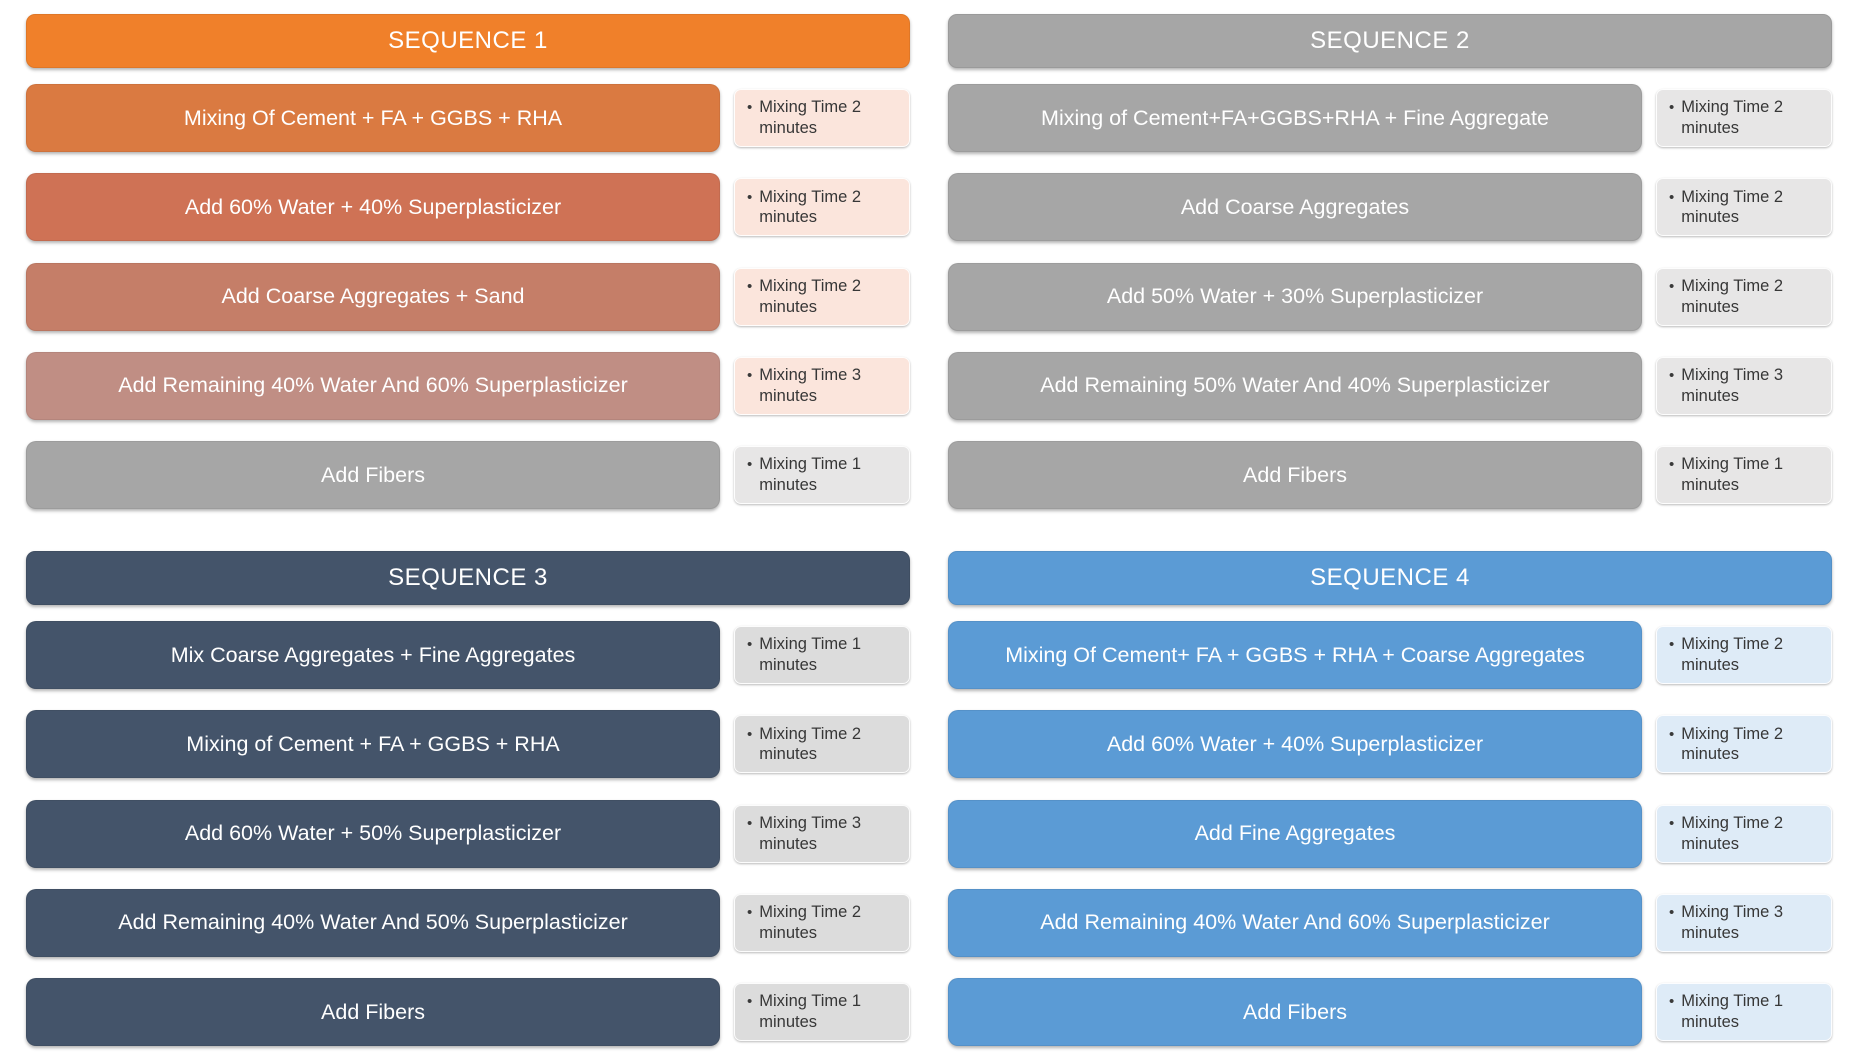  Describe the element at coordinates (373, 206) in the screenshot. I see `step-label: Add 60% Water + 40% Superplasticizer` at that location.